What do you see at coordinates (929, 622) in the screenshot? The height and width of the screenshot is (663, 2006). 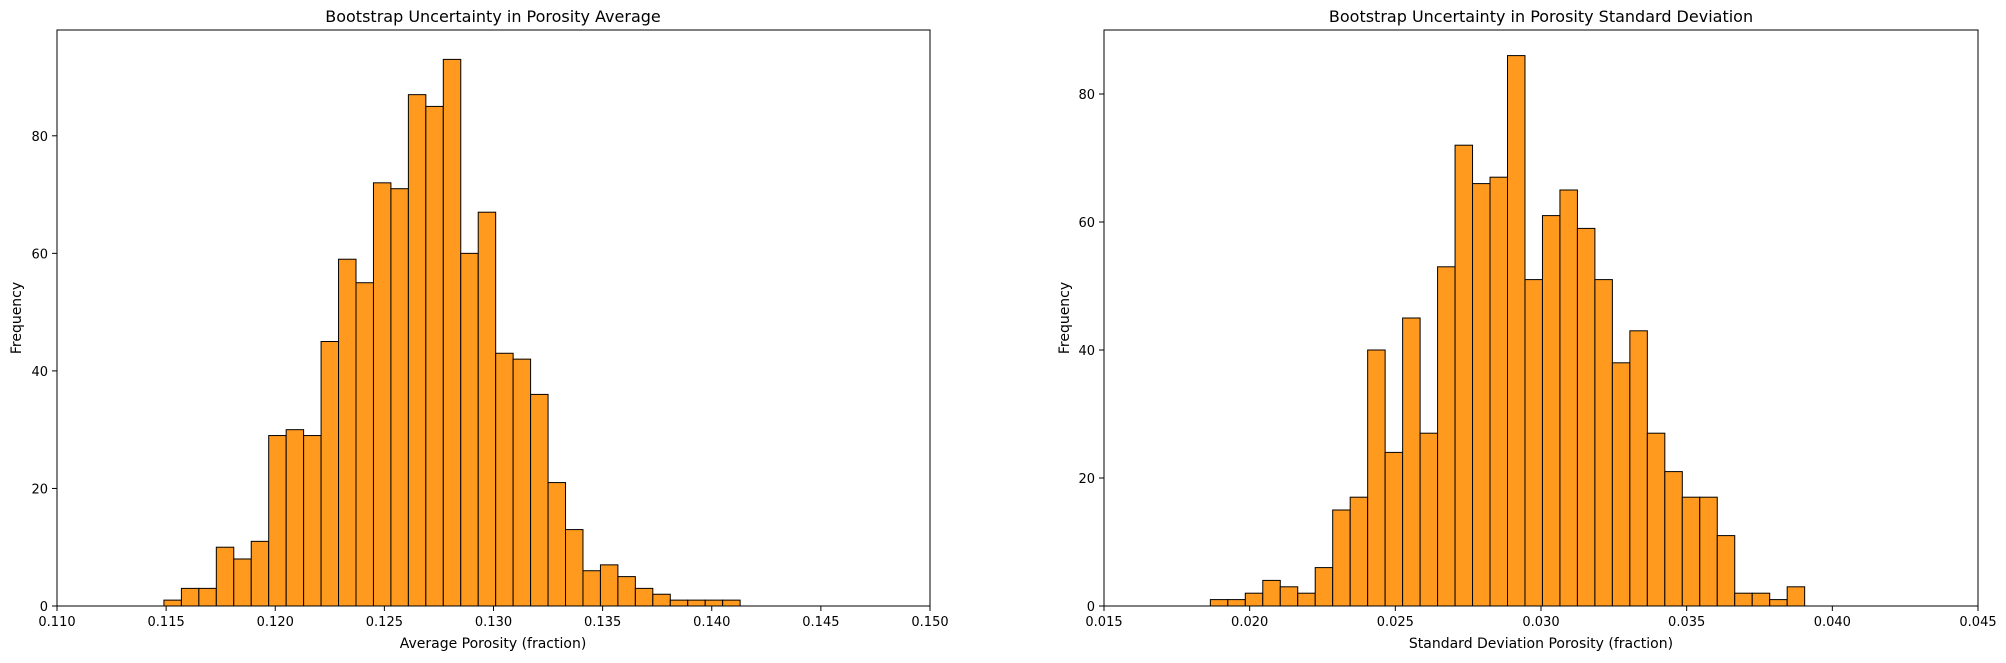 I see `x-tick-label: 0.150` at bounding box center [929, 622].